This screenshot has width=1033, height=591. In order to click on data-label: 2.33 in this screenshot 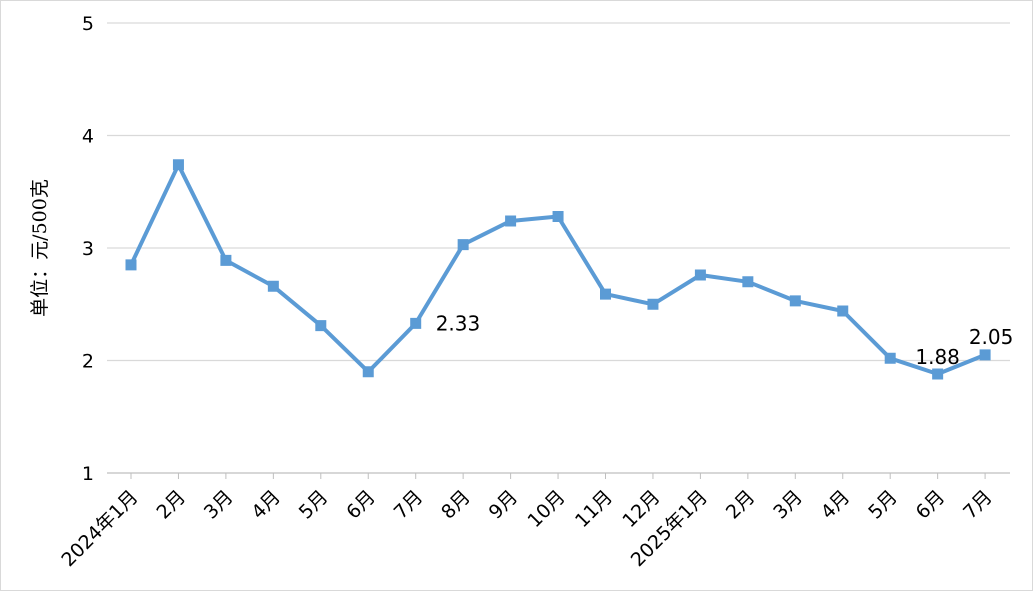, I will do `click(458, 323)`.